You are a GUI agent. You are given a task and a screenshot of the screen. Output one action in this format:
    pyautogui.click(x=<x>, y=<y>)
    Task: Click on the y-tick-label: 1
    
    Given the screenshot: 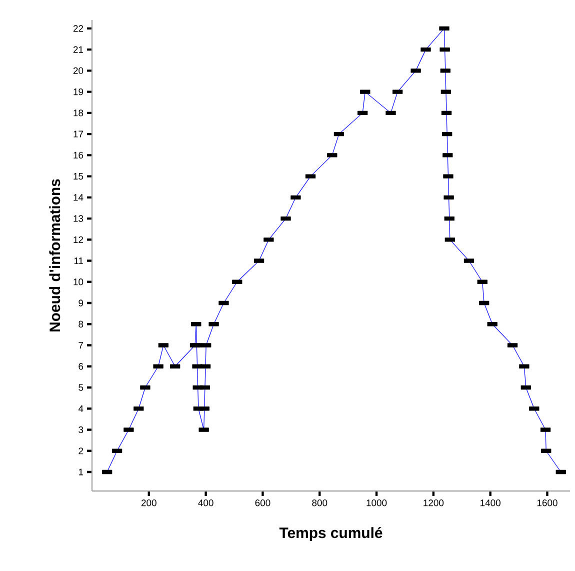 What is the action you would take?
    pyautogui.click(x=81, y=472)
    